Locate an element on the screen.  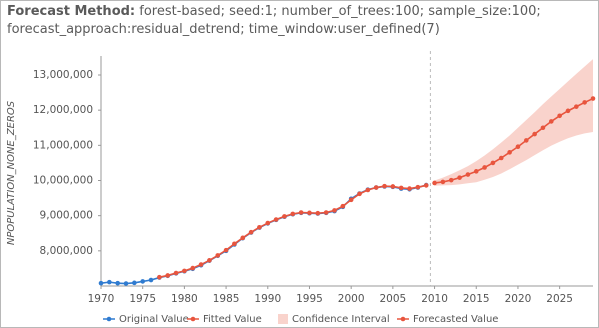
x-tick-label: 1995 is located at coordinates (309, 299).